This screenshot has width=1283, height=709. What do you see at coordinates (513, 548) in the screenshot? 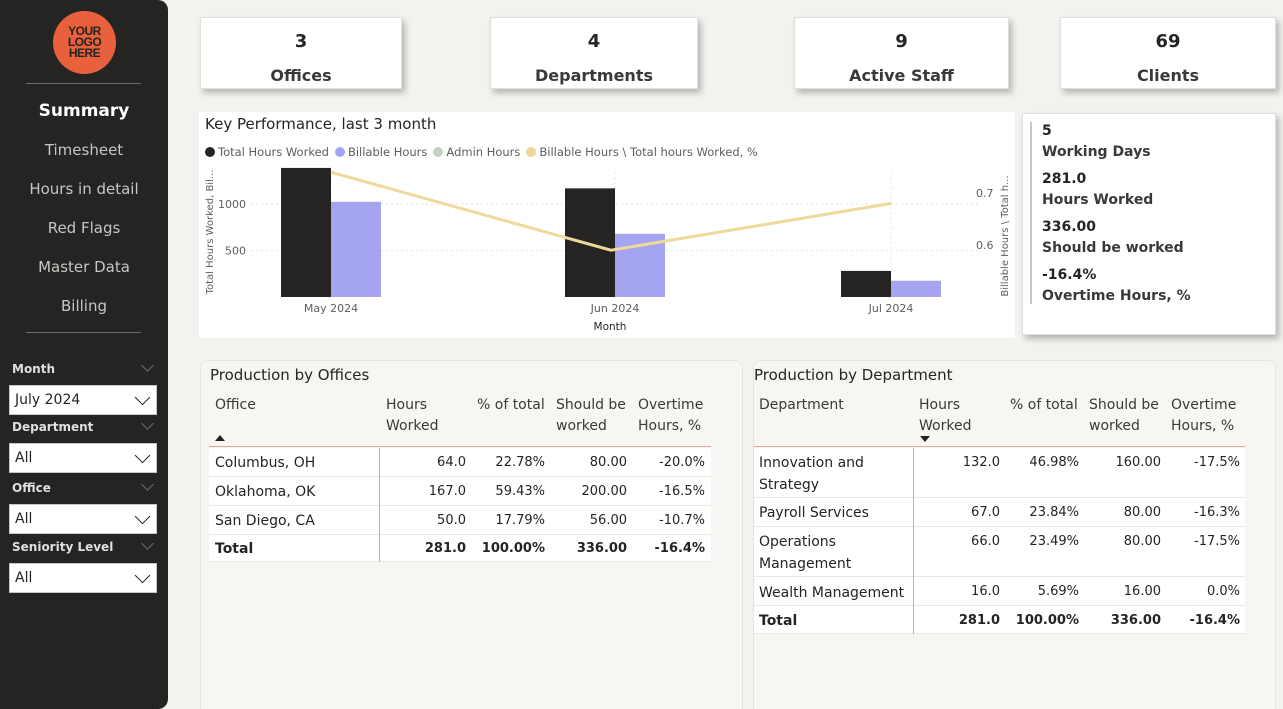
I see `cell-pct: 100.00%` at bounding box center [513, 548].